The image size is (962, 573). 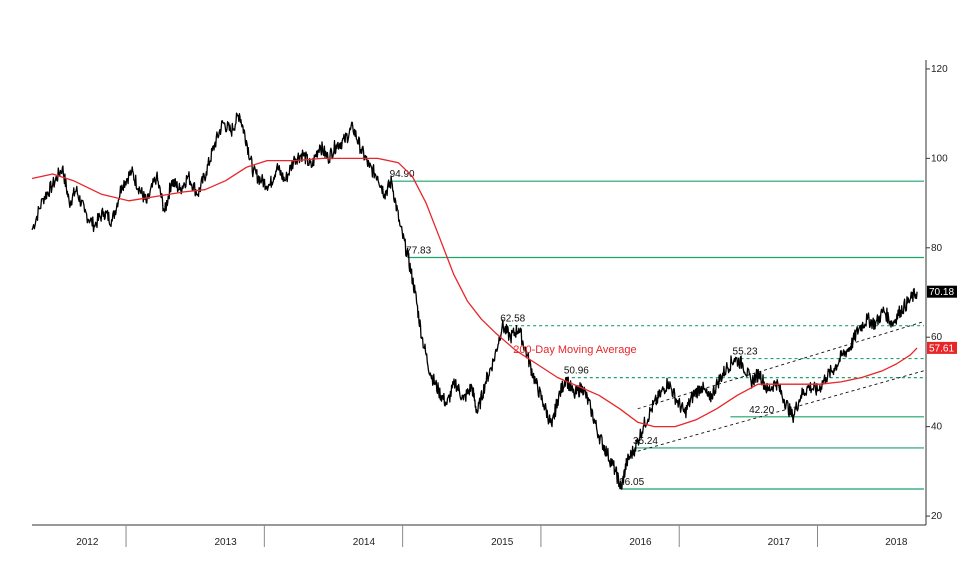 I want to click on x-tick-label: 2015, so click(x=502, y=542).